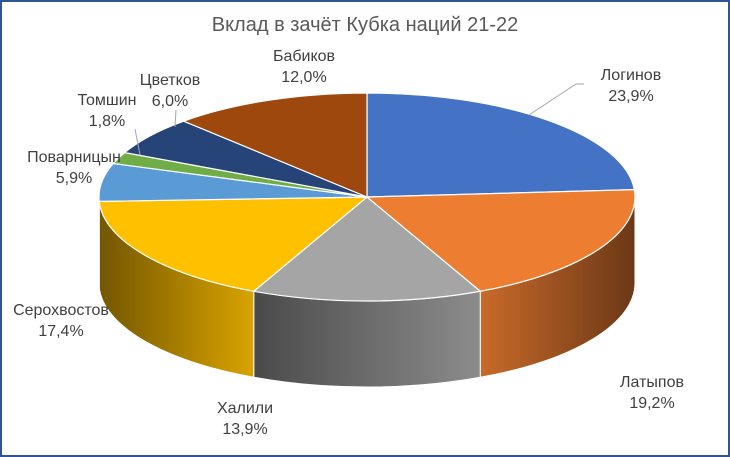  I want to click on slice-percent: 5,9%, so click(74, 178).